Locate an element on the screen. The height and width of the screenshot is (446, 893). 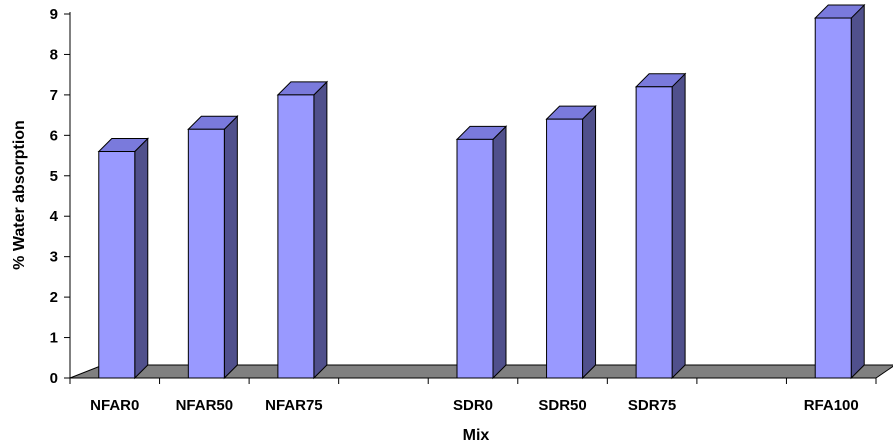
bar-front-RFA100 is located at coordinates (833, 198).